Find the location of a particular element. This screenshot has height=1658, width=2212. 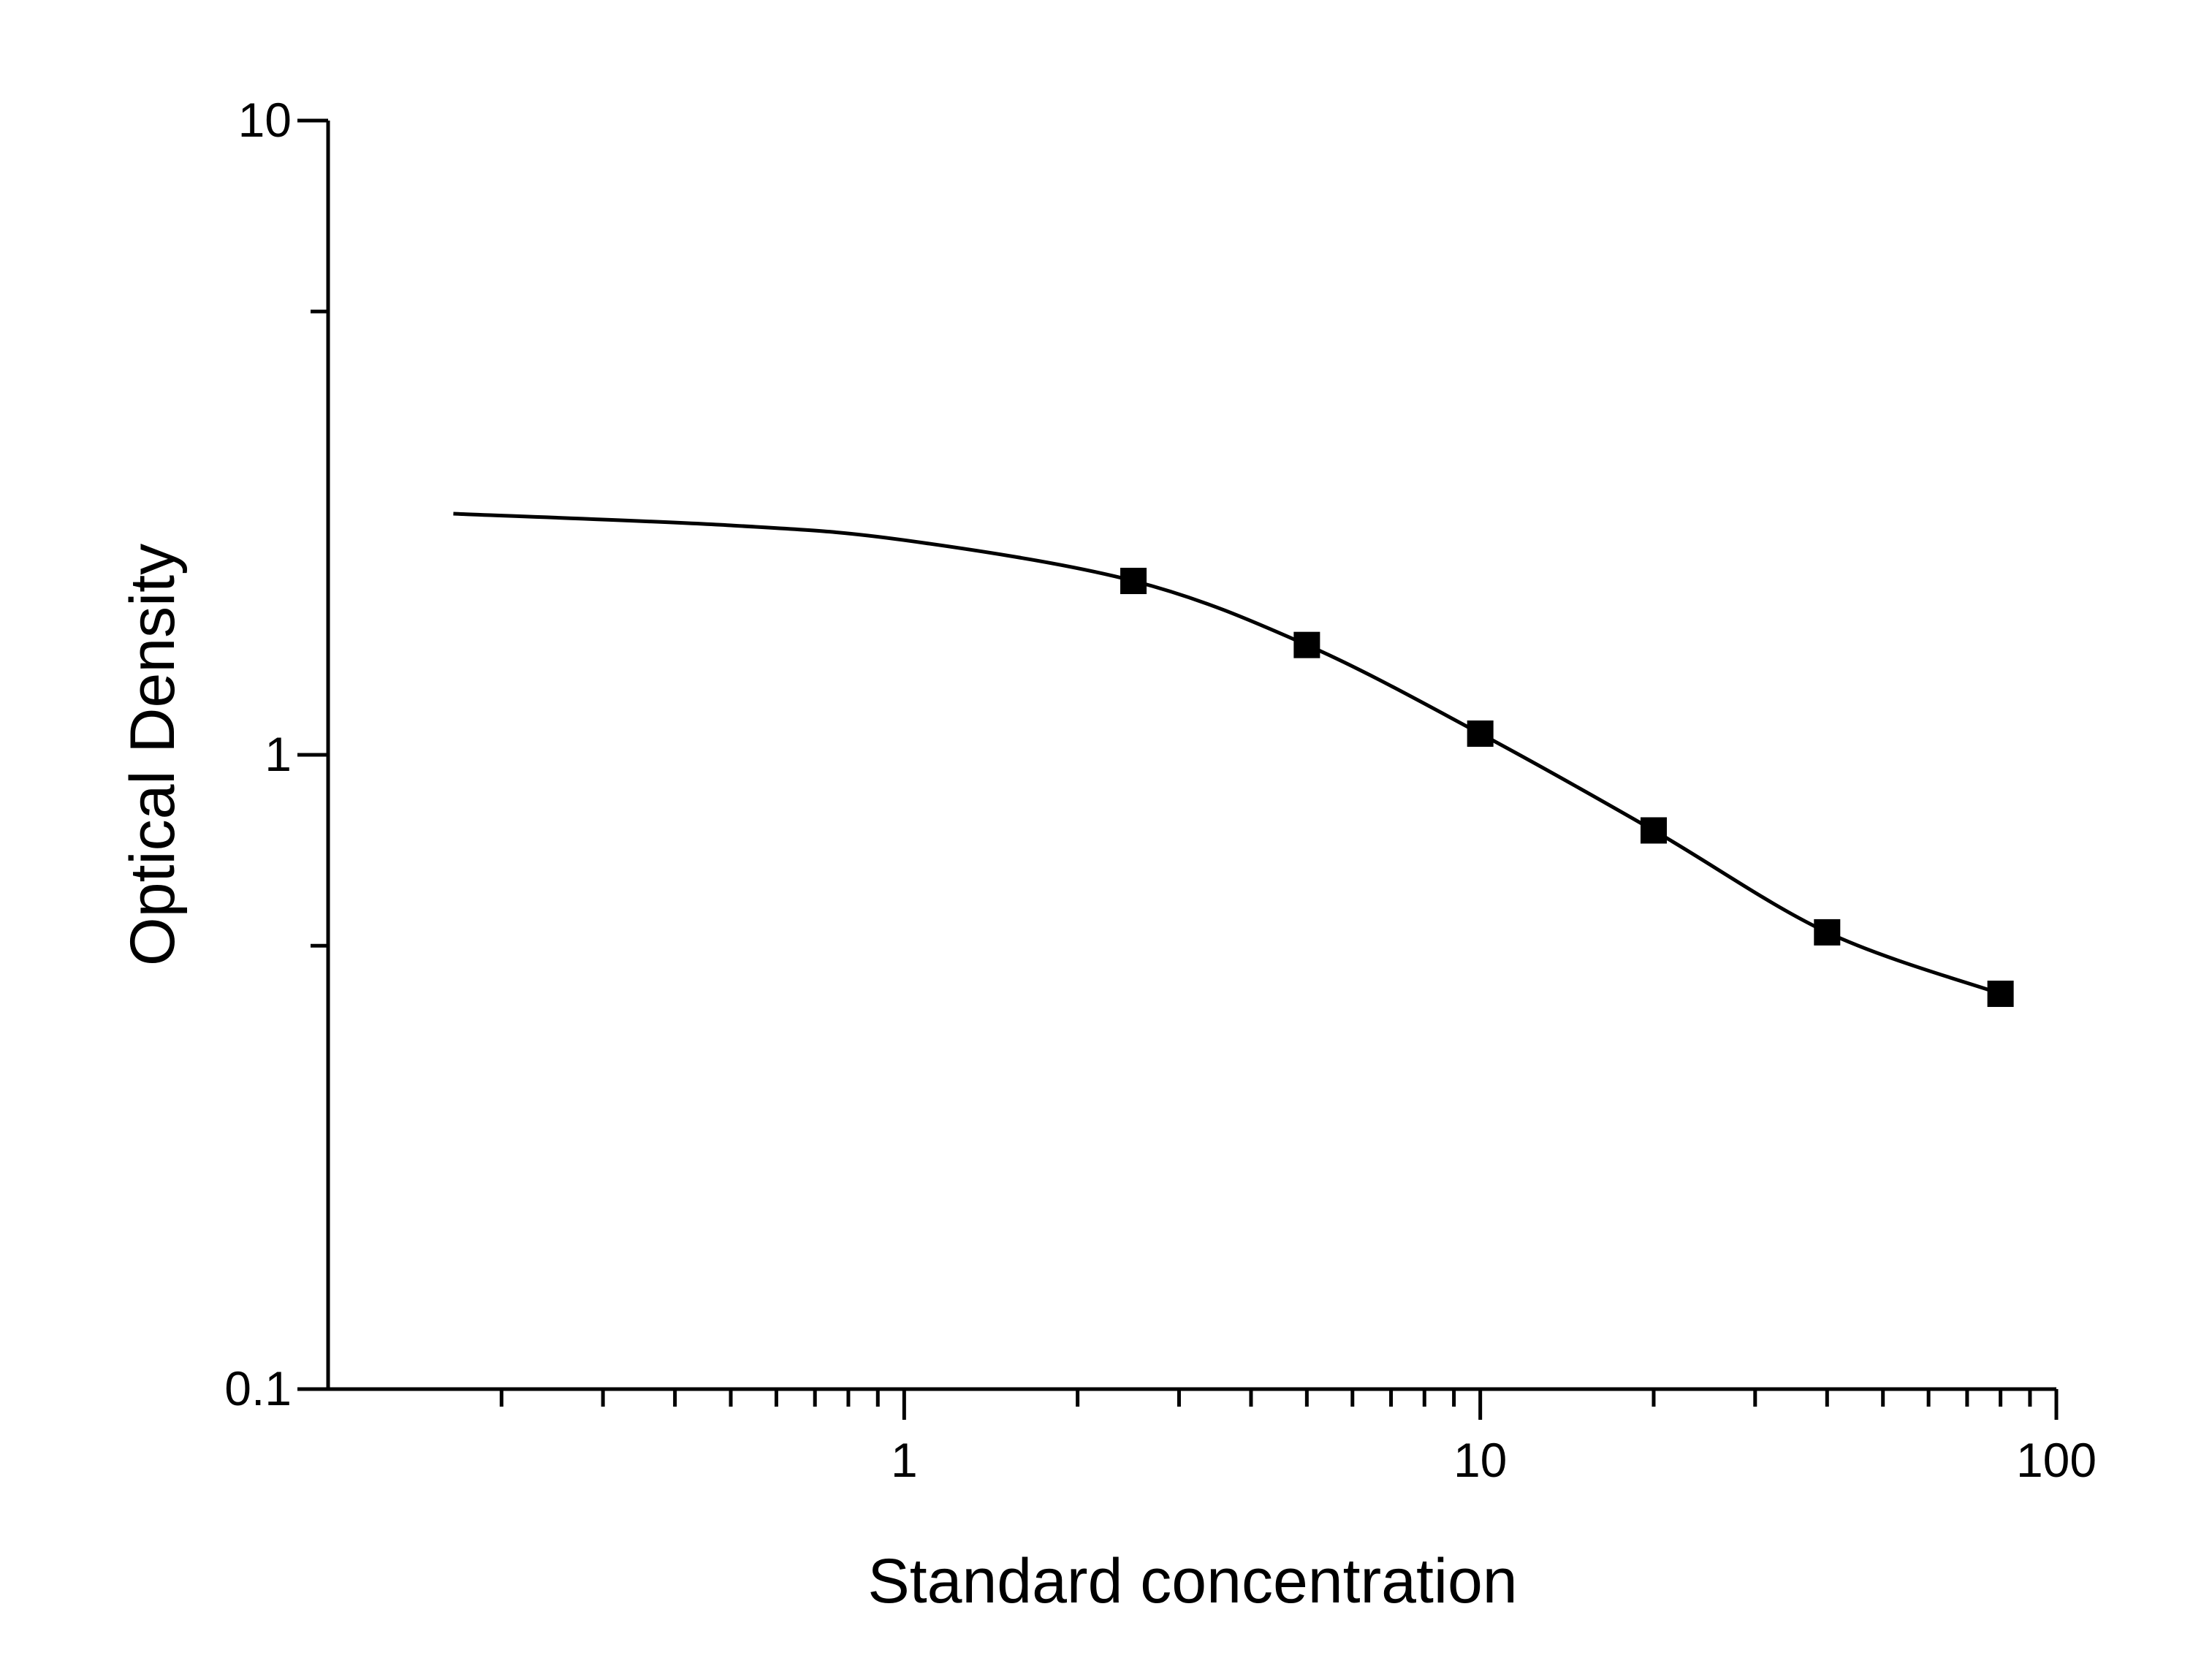

y-tick-label: 10 is located at coordinates (265, 120).